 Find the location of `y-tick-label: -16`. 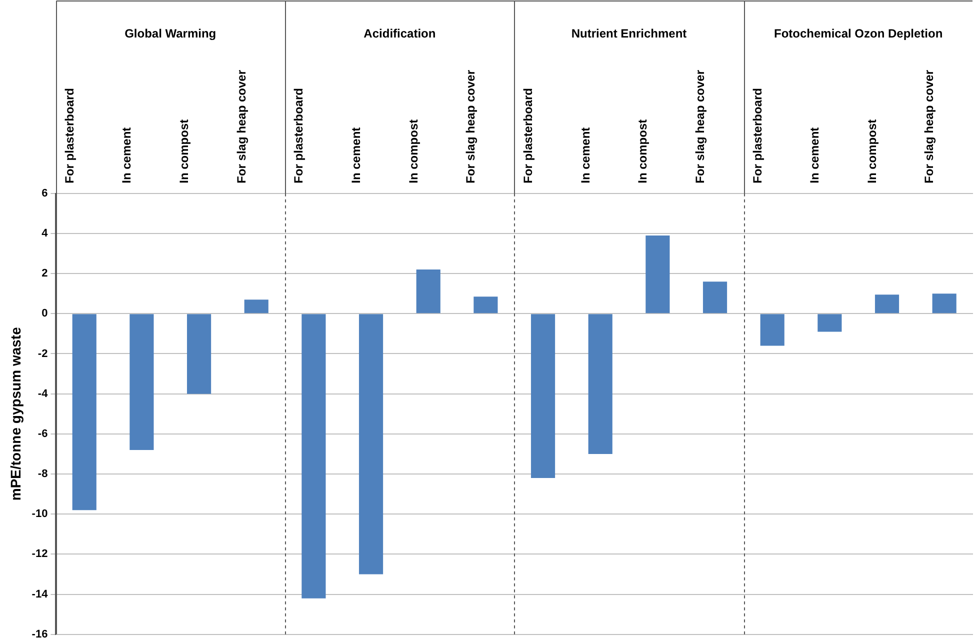

y-tick-label: -16 is located at coordinates (40, 634).